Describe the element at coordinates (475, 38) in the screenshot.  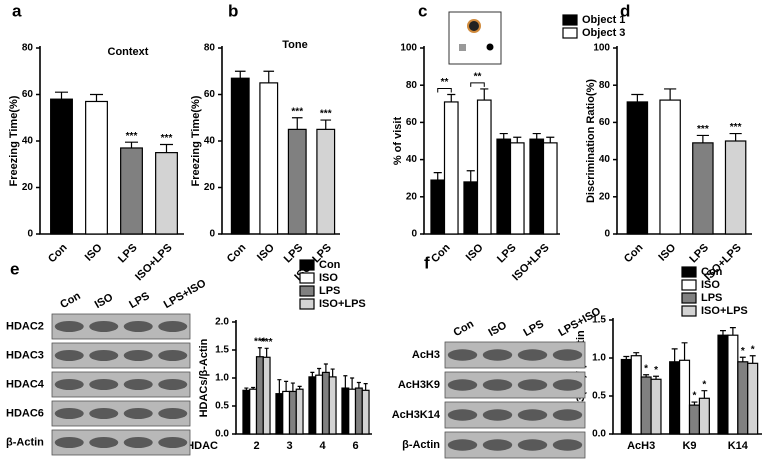
I see `inset-arena` at that location.